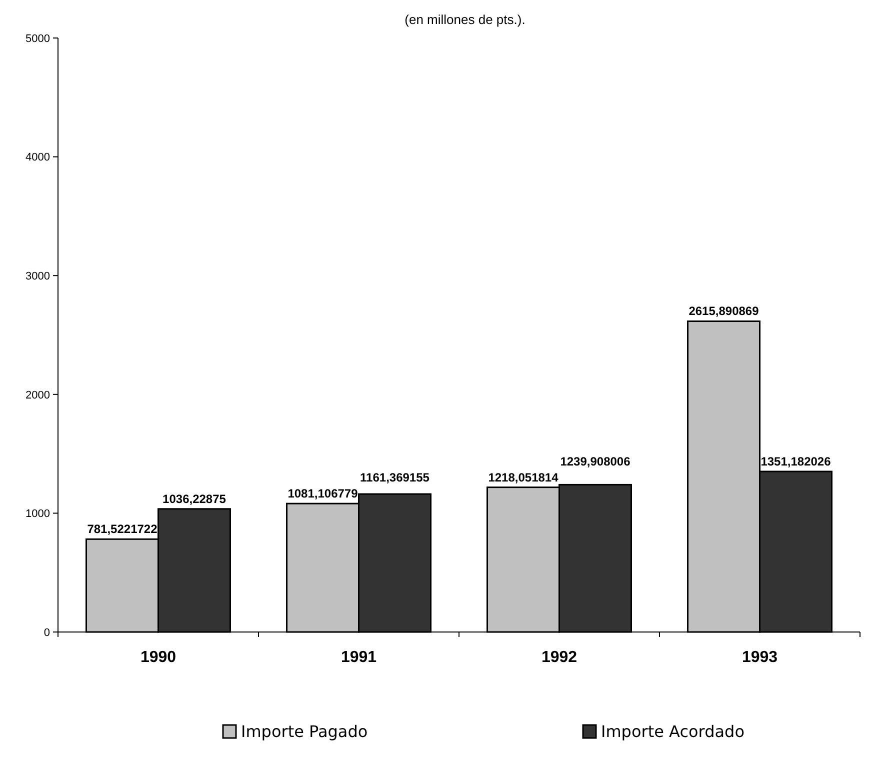 The height and width of the screenshot is (781, 882). Describe the element at coordinates (395, 477) in the screenshot. I see `data-label: 1161,369155` at that location.